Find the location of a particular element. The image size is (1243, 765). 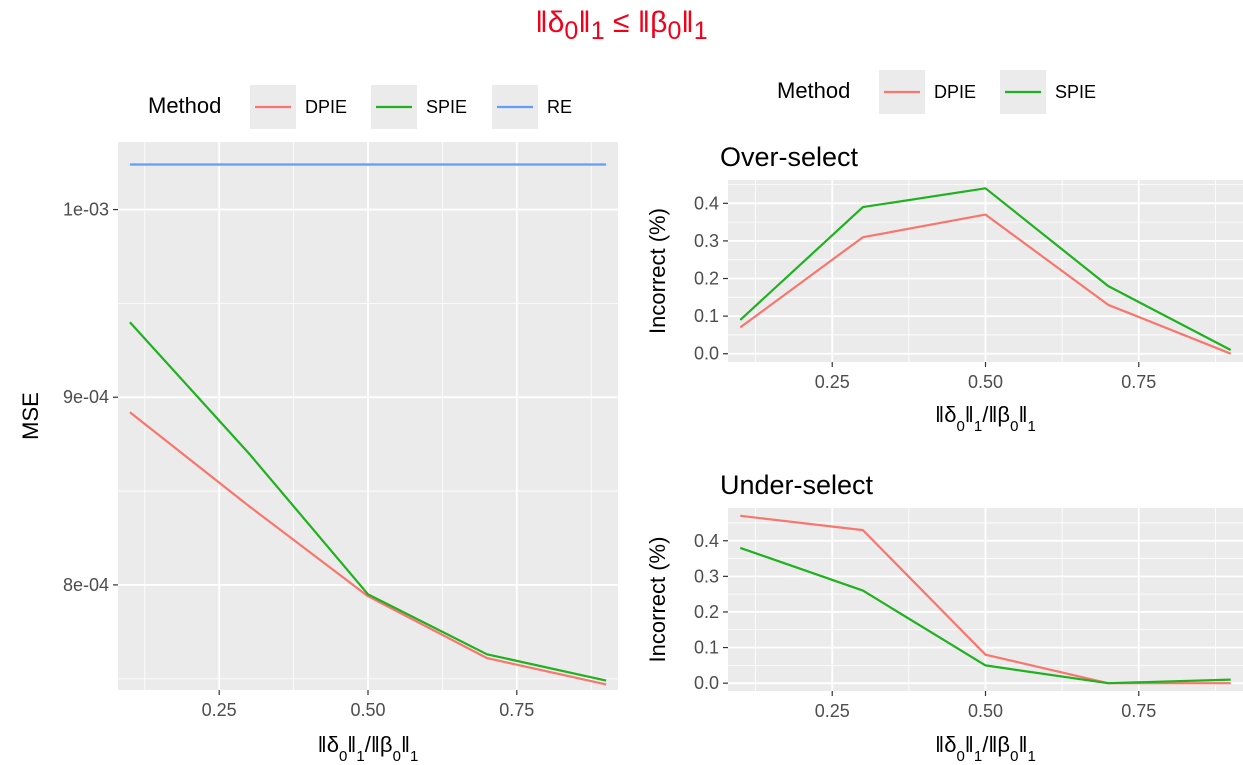

legend-label-re: RE is located at coordinates (559, 107).